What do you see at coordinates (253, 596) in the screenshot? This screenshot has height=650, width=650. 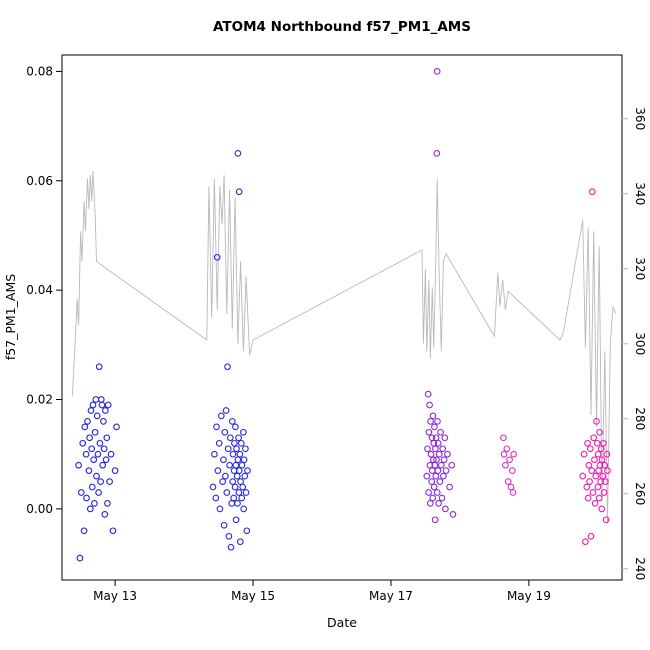 I see `x-tick-label: May 15` at bounding box center [253, 596].